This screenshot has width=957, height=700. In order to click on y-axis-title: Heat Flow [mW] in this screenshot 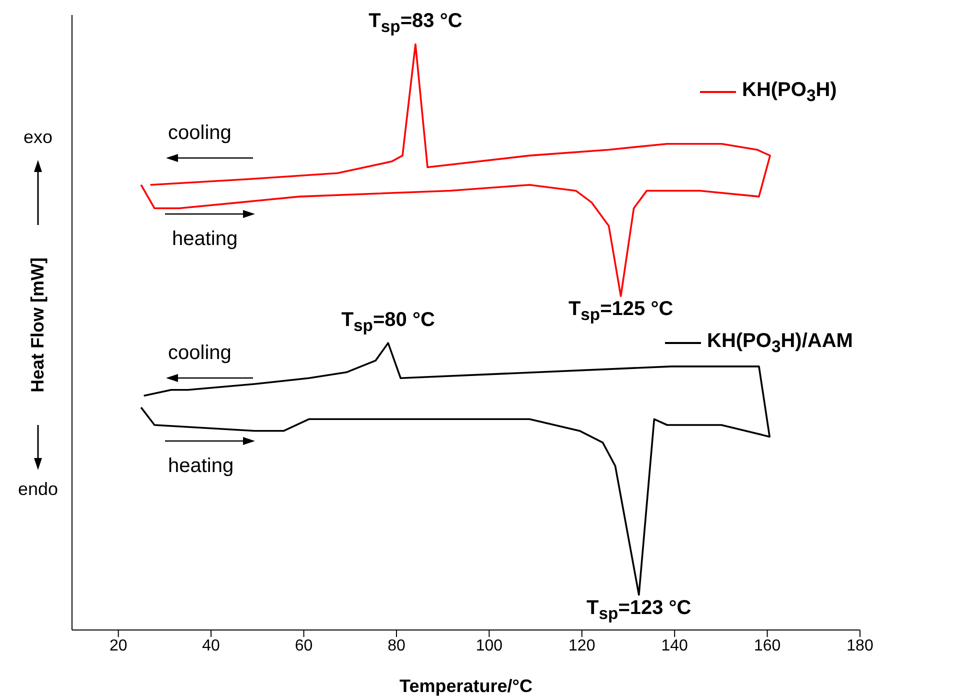, I will do `click(38, 325)`.